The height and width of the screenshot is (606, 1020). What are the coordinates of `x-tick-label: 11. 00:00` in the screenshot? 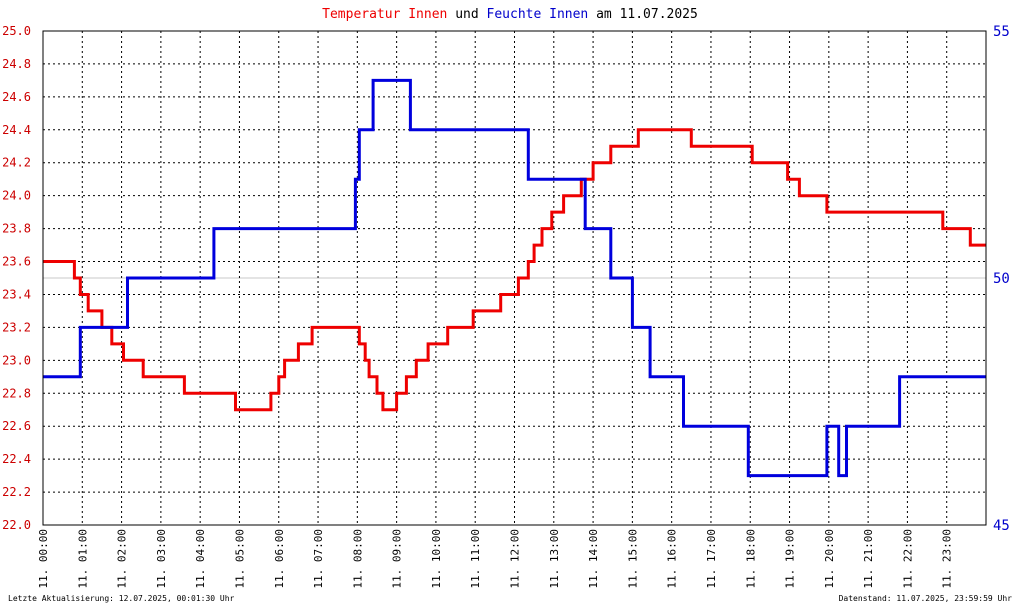 It's located at (43, 559).